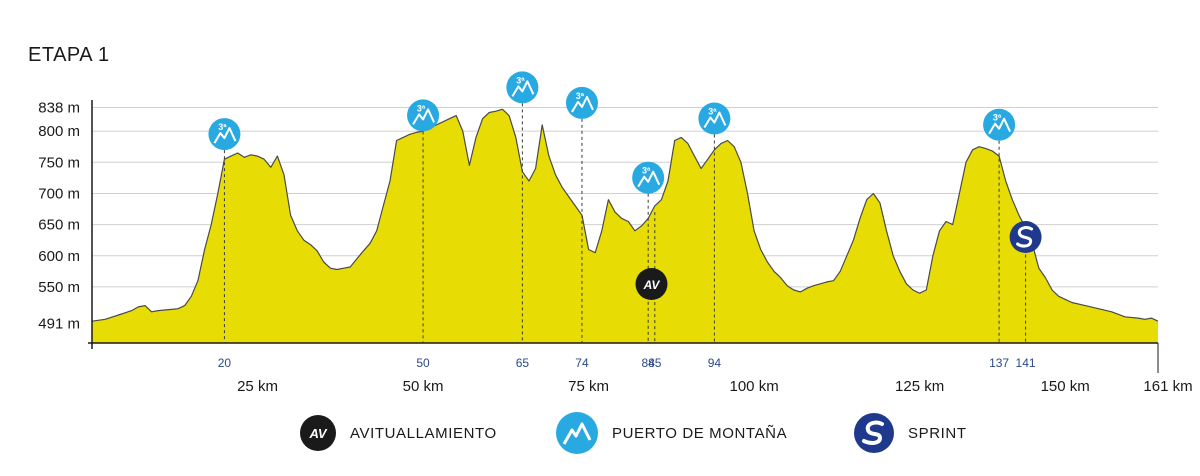 This screenshot has width=1200, height=476. I want to click on y-tick-label: 838 m, so click(59, 107).